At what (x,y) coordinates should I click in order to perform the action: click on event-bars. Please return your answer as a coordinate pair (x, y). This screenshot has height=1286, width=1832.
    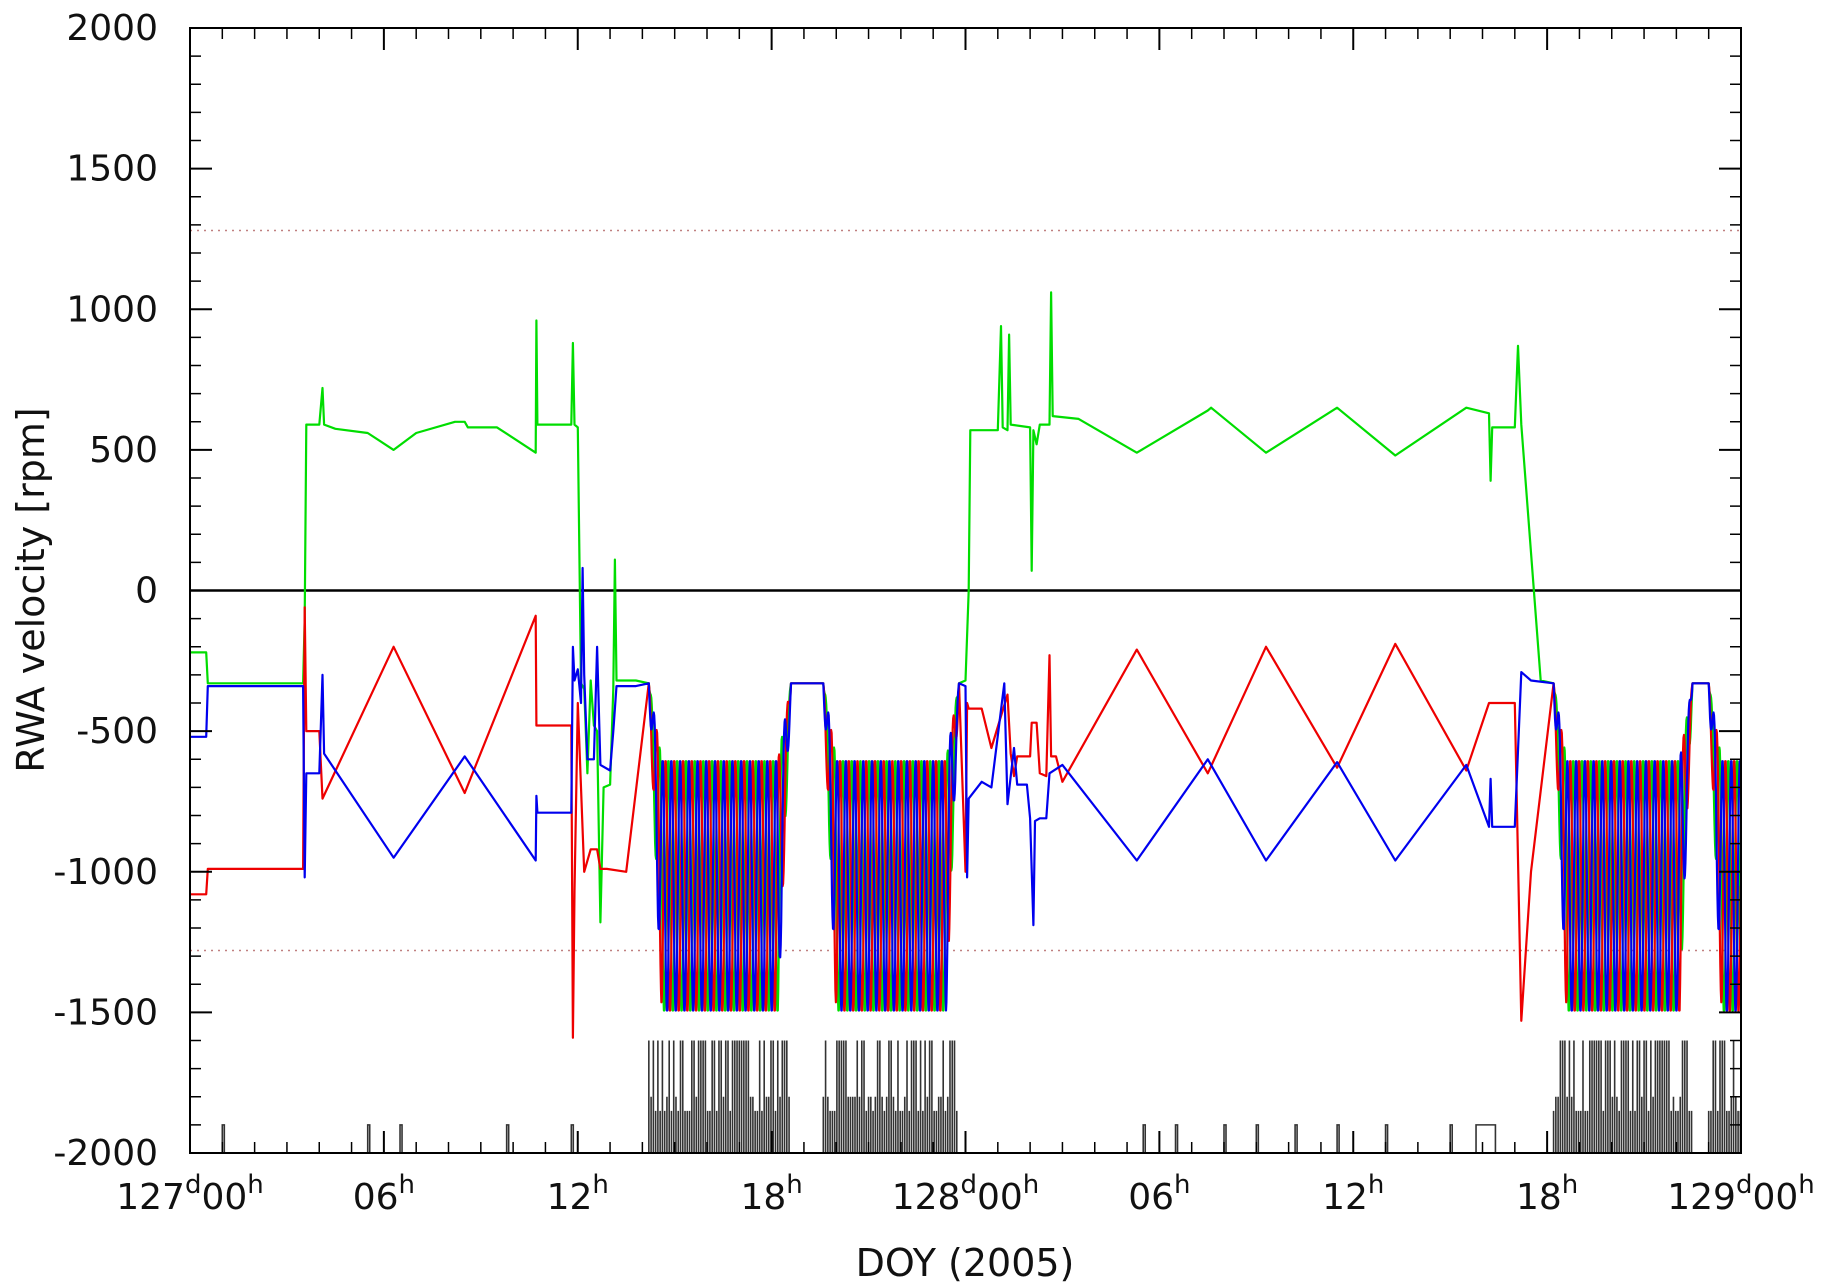
    Looking at the image, I should click on (981, 1096).